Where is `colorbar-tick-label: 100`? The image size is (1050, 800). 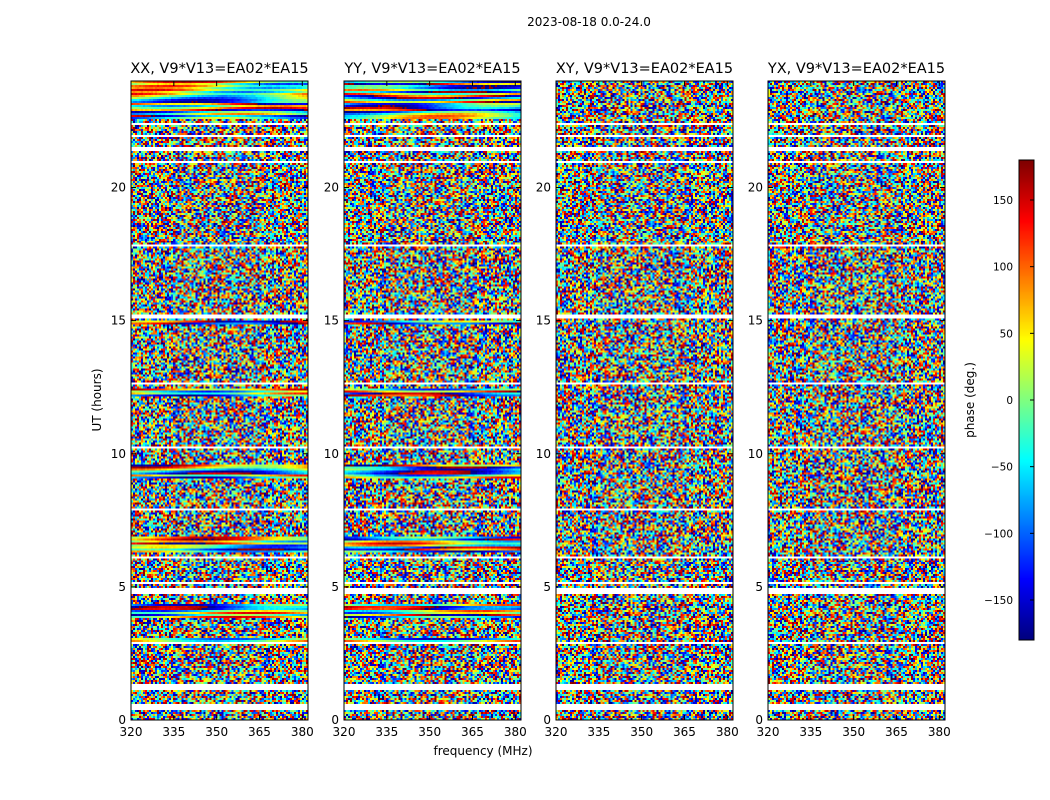
colorbar-tick-label: 100 is located at coordinates (1003, 268).